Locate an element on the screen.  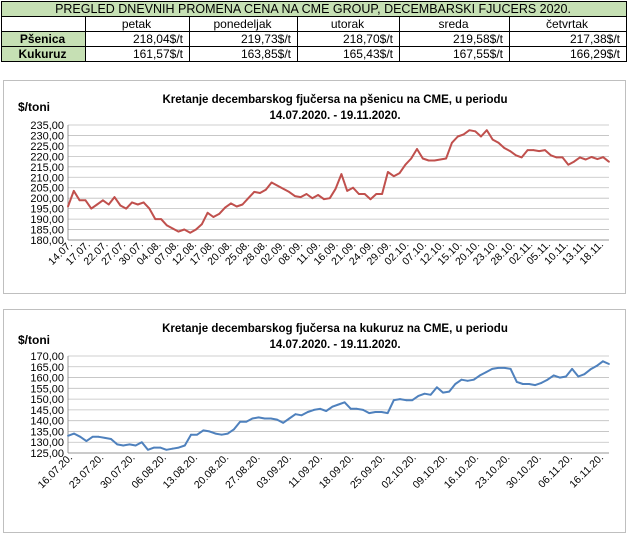
y-tick-label: 230,00 is located at coordinates (47, 136).